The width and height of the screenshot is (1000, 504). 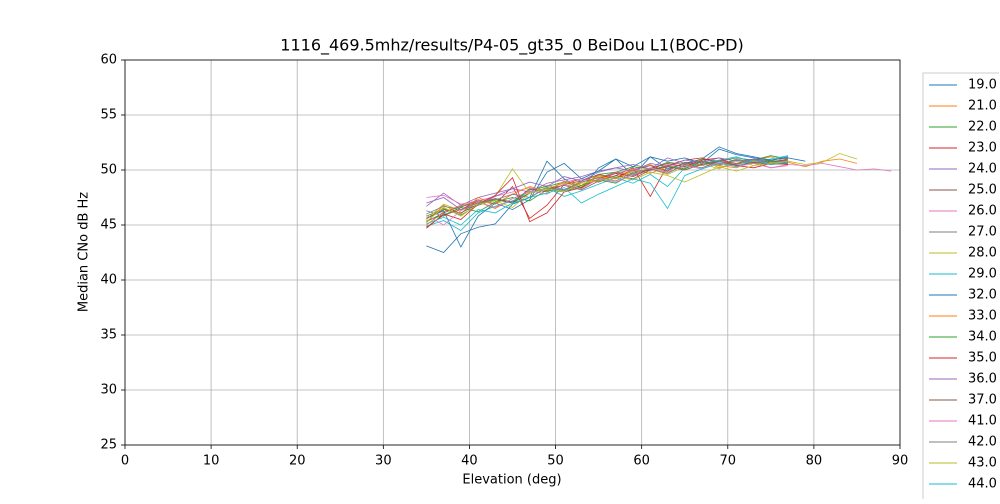 What do you see at coordinates (982, 148) in the screenshot?
I see `legend-label: 23.0` at bounding box center [982, 148].